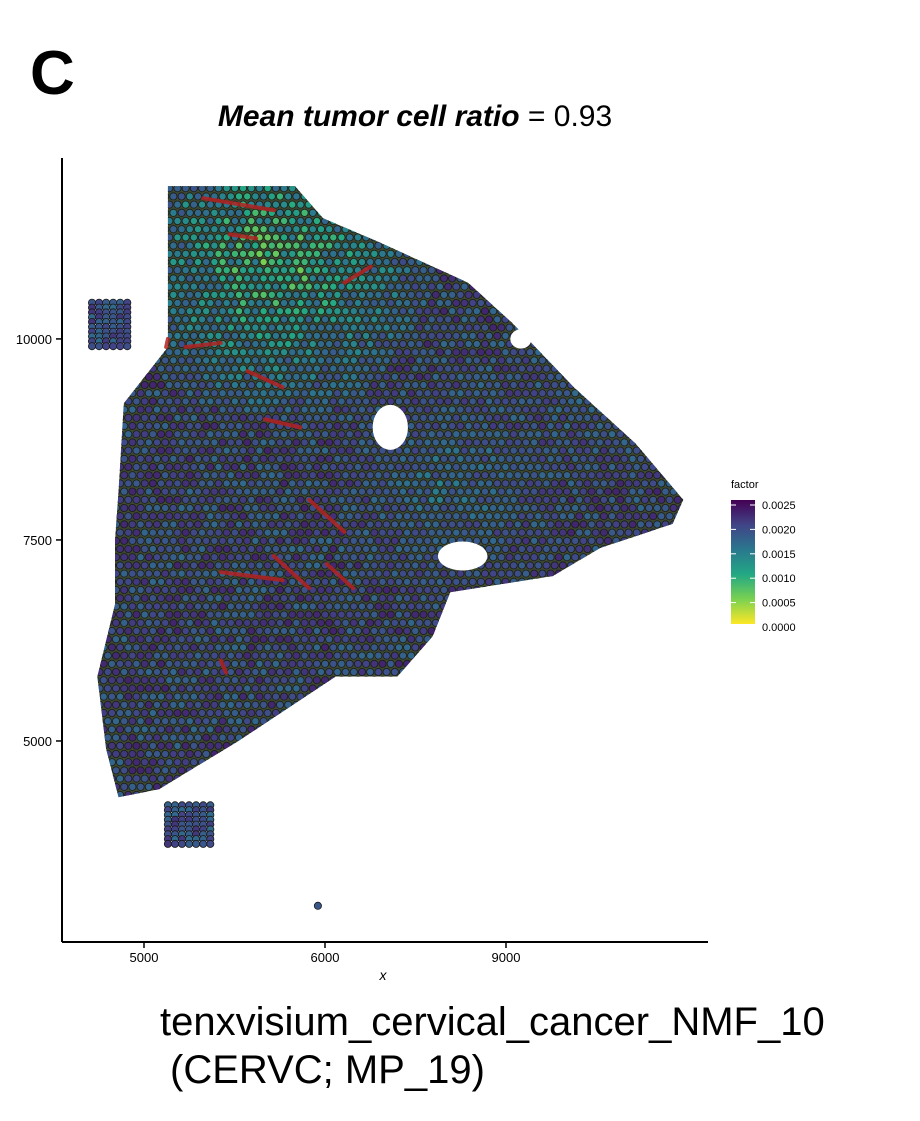 The height and width of the screenshot is (1121, 920). I want to click on y-tick-label: 10000, so click(34, 339).